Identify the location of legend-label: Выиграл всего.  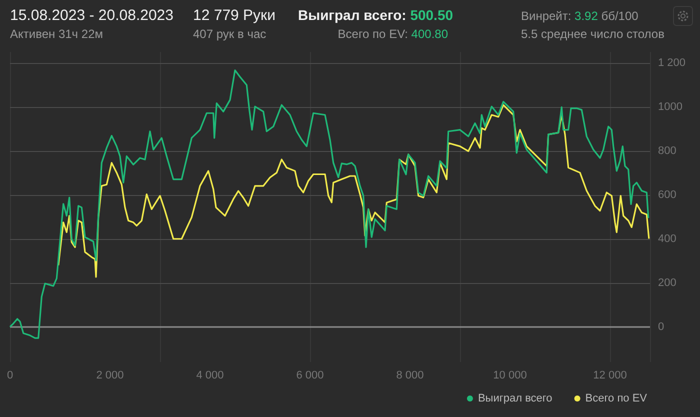
(515, 398).